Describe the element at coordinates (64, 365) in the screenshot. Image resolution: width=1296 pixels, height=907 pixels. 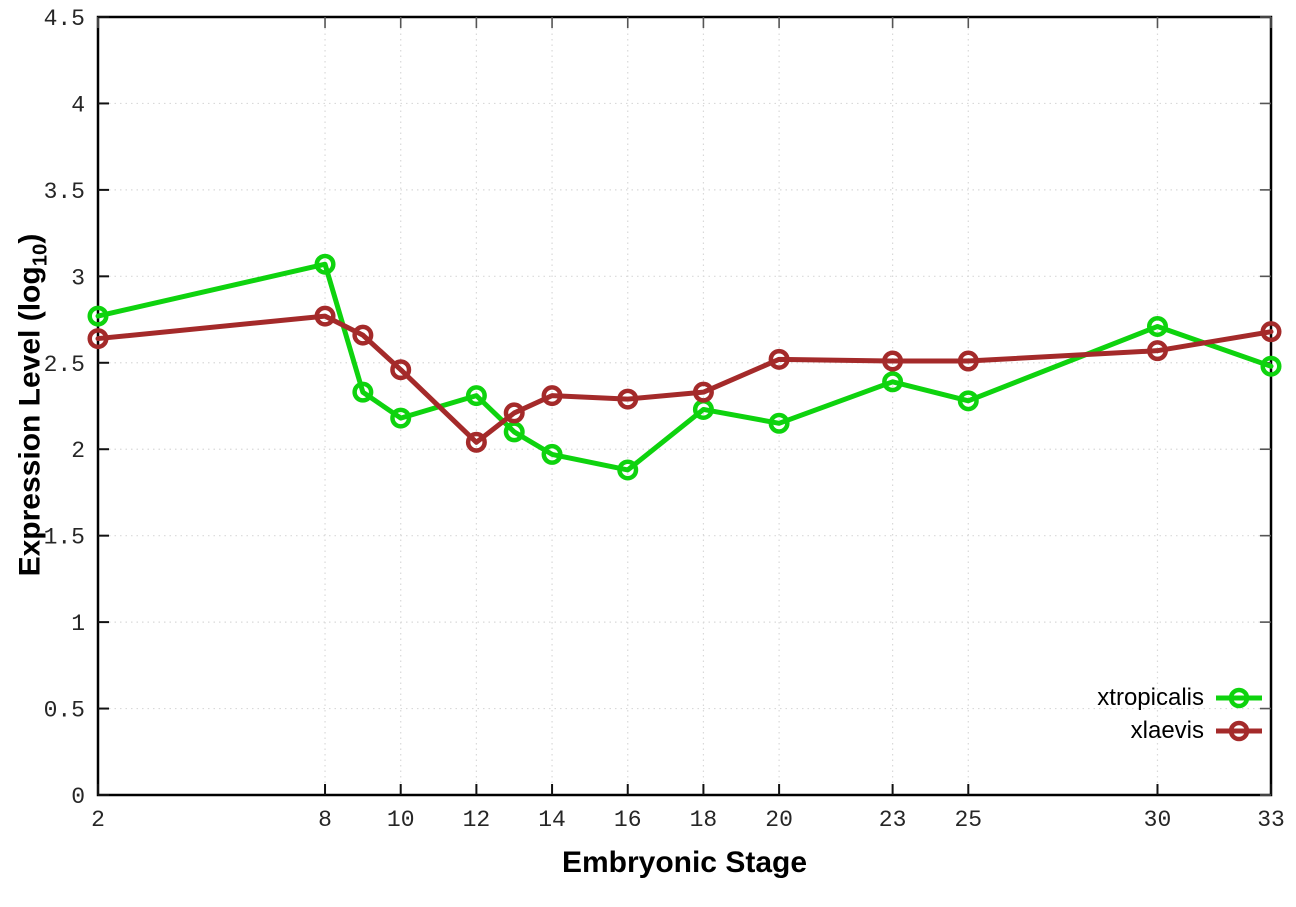
I see `y-tick-label: 2.5` at that location.